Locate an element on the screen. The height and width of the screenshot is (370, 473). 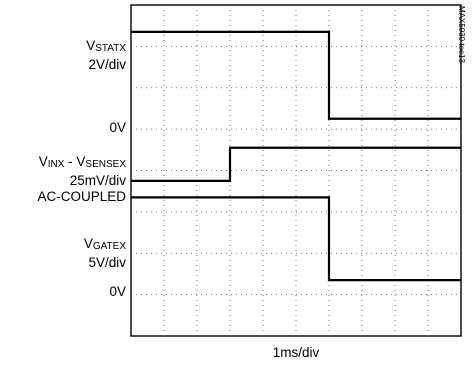
label-zero-gatex: 0V is located at coordinates (117, 291).